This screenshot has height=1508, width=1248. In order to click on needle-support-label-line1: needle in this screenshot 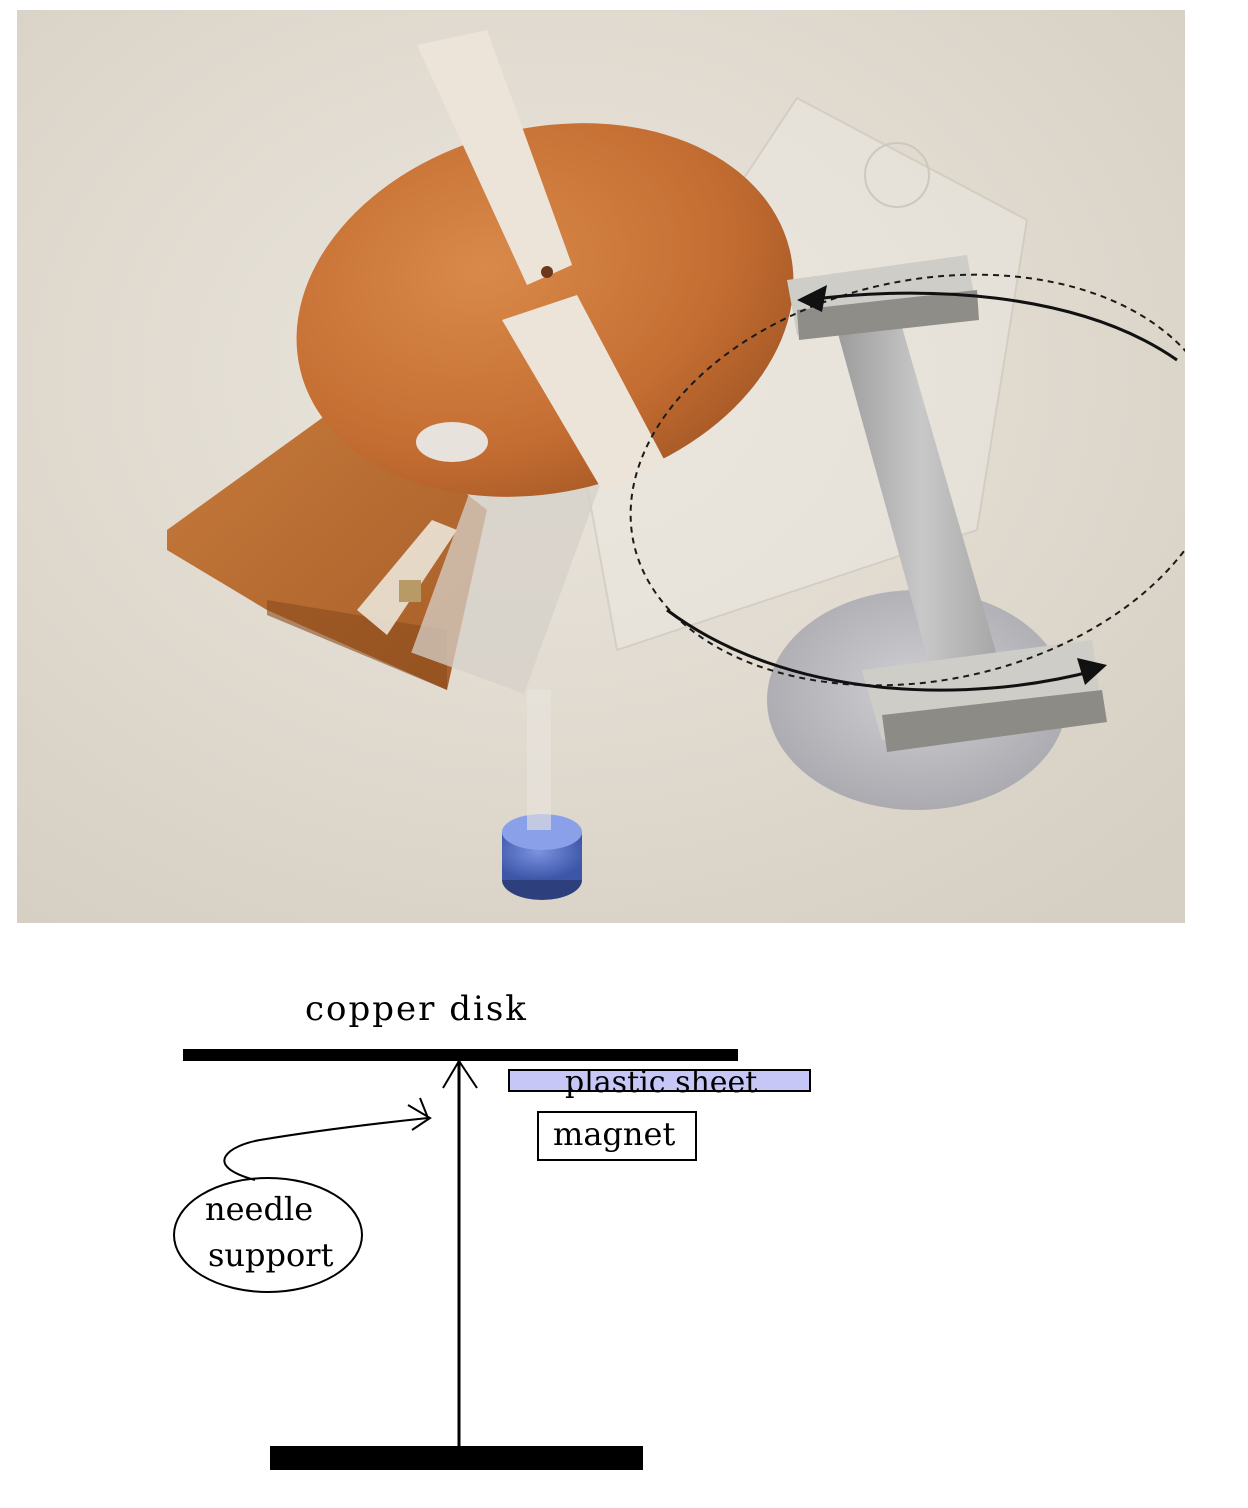, I will do `click(259, 1209)`.